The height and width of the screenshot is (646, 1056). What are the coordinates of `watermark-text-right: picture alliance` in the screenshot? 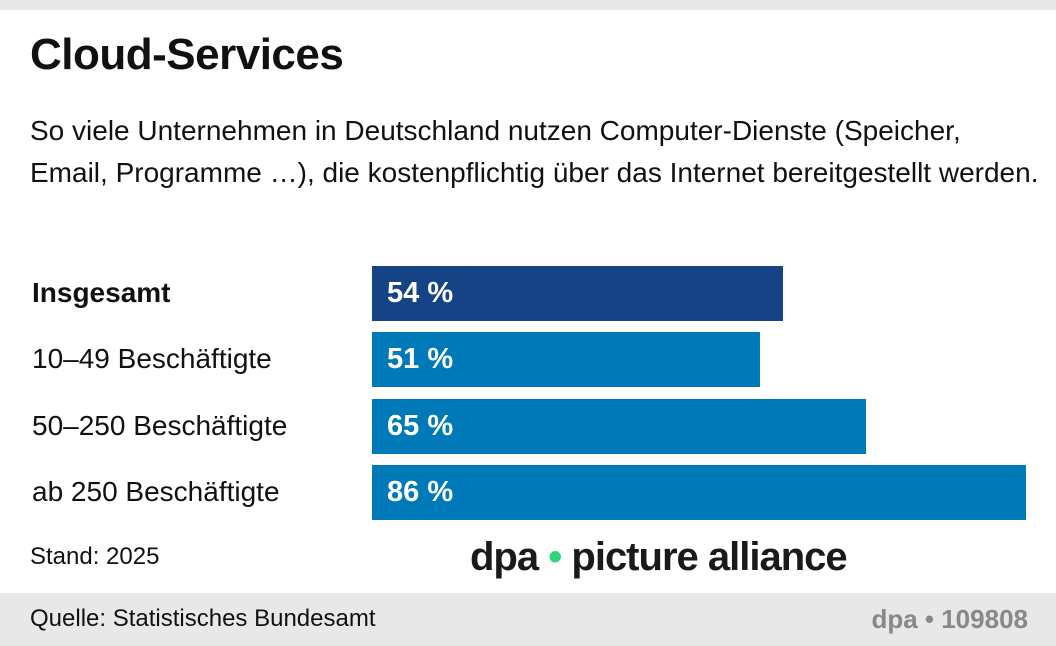 It's located at (709, 557).